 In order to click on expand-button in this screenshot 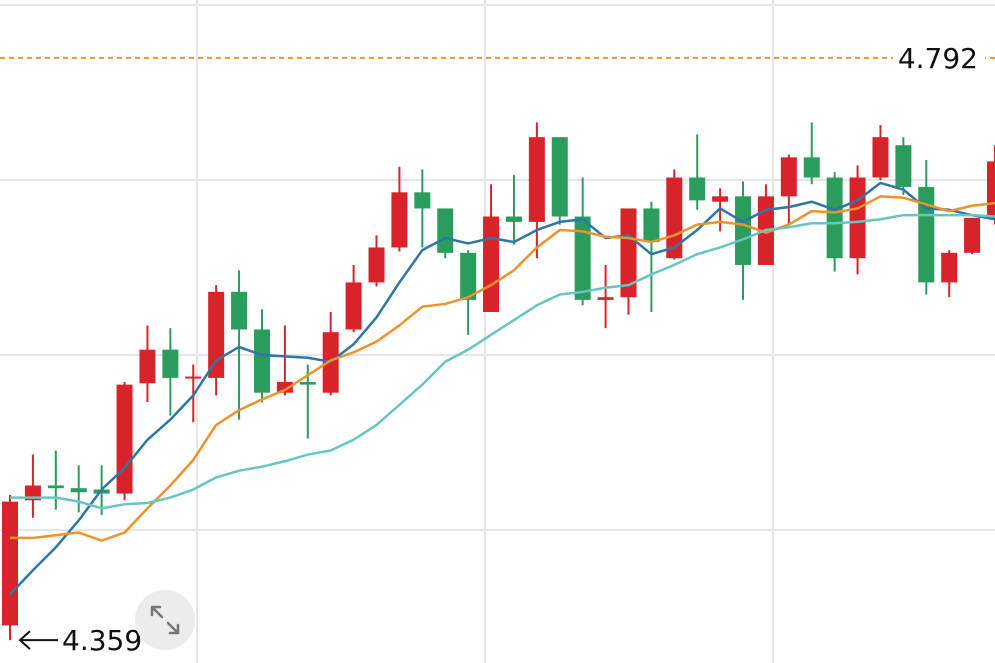, I will do `click(165, 620)`.